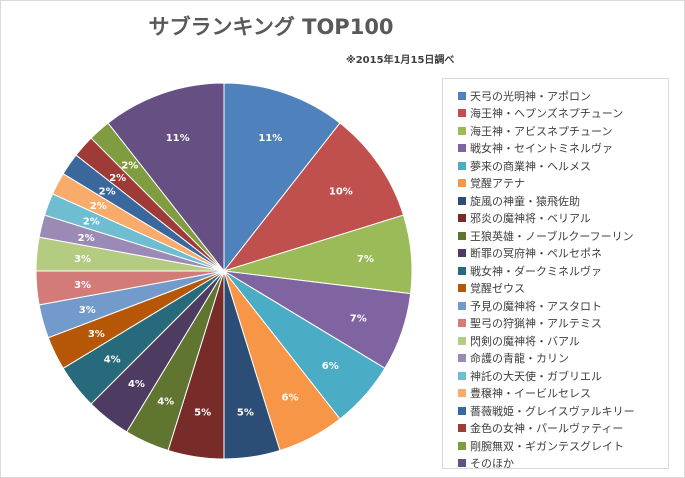 The height and width of the screenshot is (478, 685). I want to click on legend-item-17: 神託の大天使・ガブリエル, so click(563, 376).